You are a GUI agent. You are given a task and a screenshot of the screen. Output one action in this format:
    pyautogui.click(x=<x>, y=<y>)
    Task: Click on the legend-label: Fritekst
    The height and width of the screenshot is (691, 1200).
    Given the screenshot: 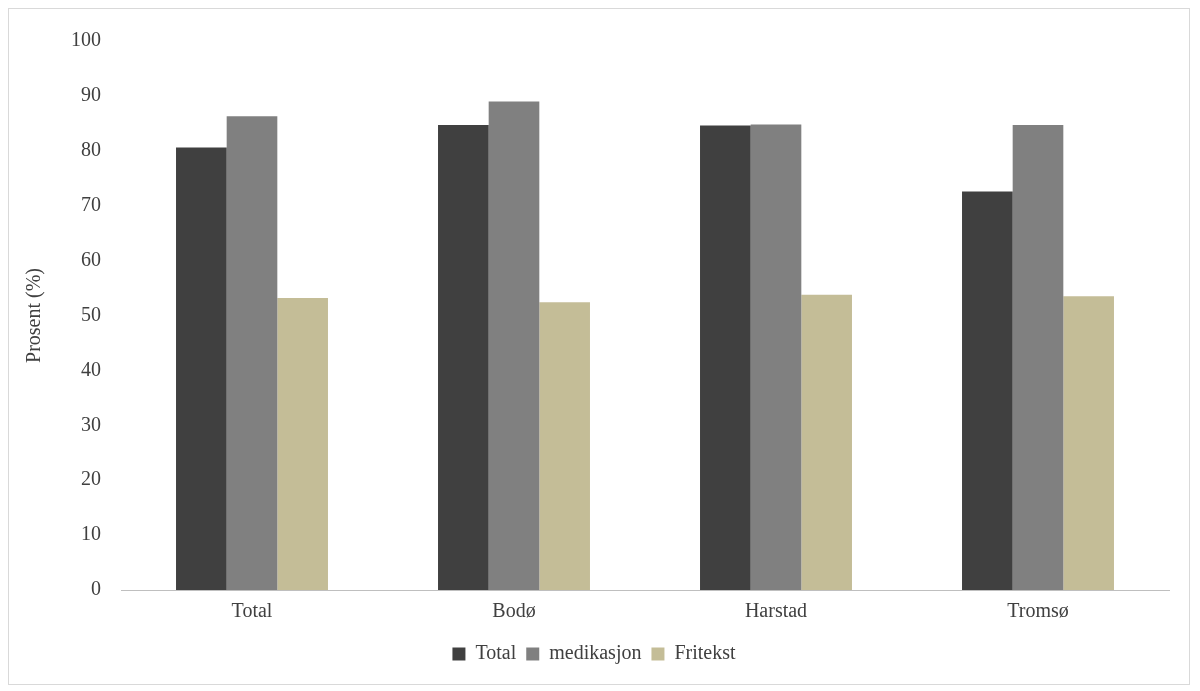 What is the action you would take?
    pyautogui.click(x=705, y=652)
    